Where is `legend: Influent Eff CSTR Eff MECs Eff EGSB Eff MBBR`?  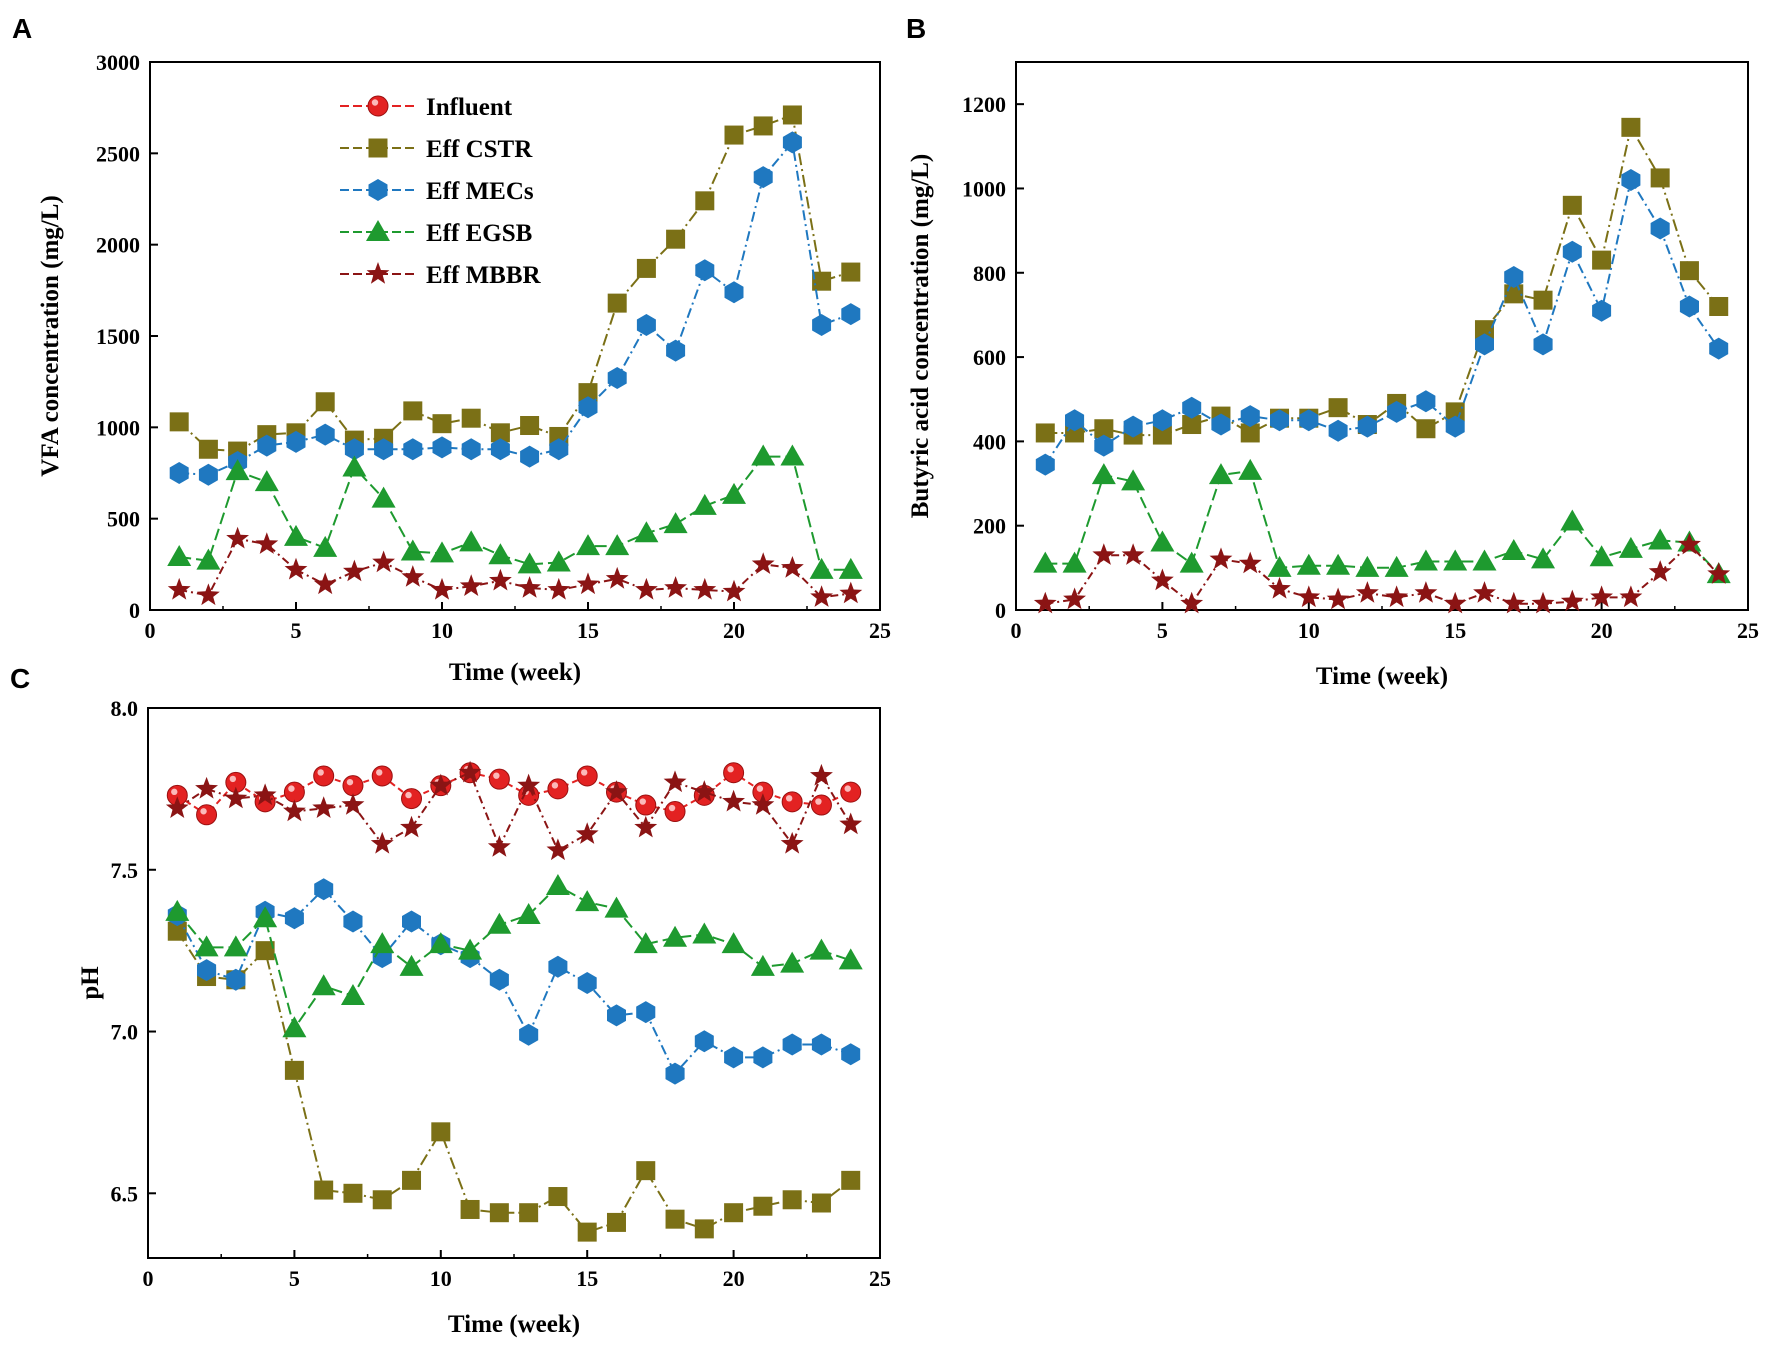 legend: Influent Eff CSTR Eff MECs Eff EGSB Eff MBBR is located at coordinates (441, 191).